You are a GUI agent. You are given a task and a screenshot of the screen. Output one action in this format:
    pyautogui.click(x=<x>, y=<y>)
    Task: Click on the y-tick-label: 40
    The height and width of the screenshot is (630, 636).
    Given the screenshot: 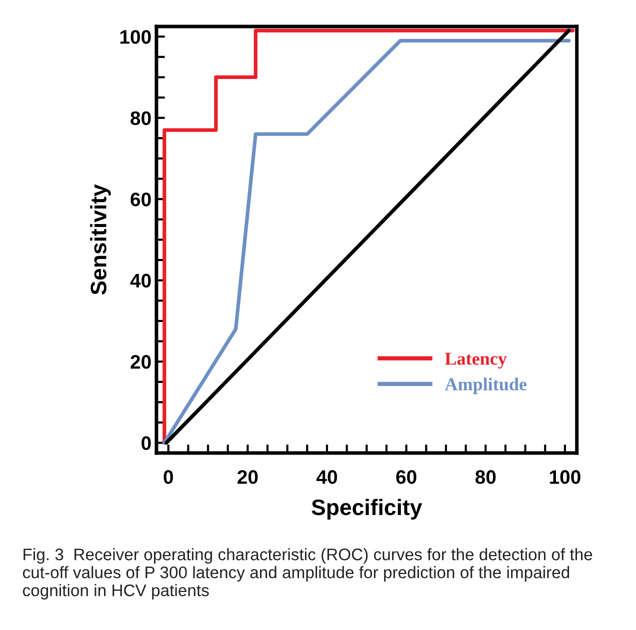 What is the action you would take?
    pyautogui.click(x=140, y=281)
    